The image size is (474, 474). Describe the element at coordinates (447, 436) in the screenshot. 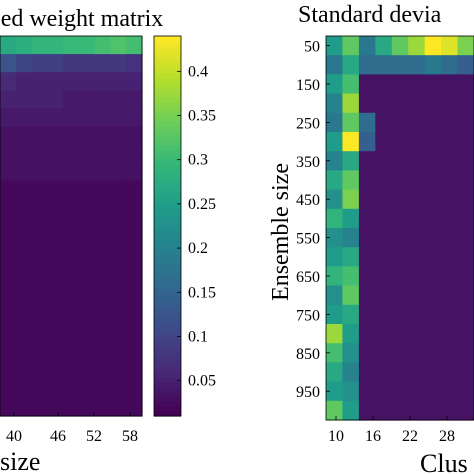

I see `right-x-tick-label: 28` at that location.